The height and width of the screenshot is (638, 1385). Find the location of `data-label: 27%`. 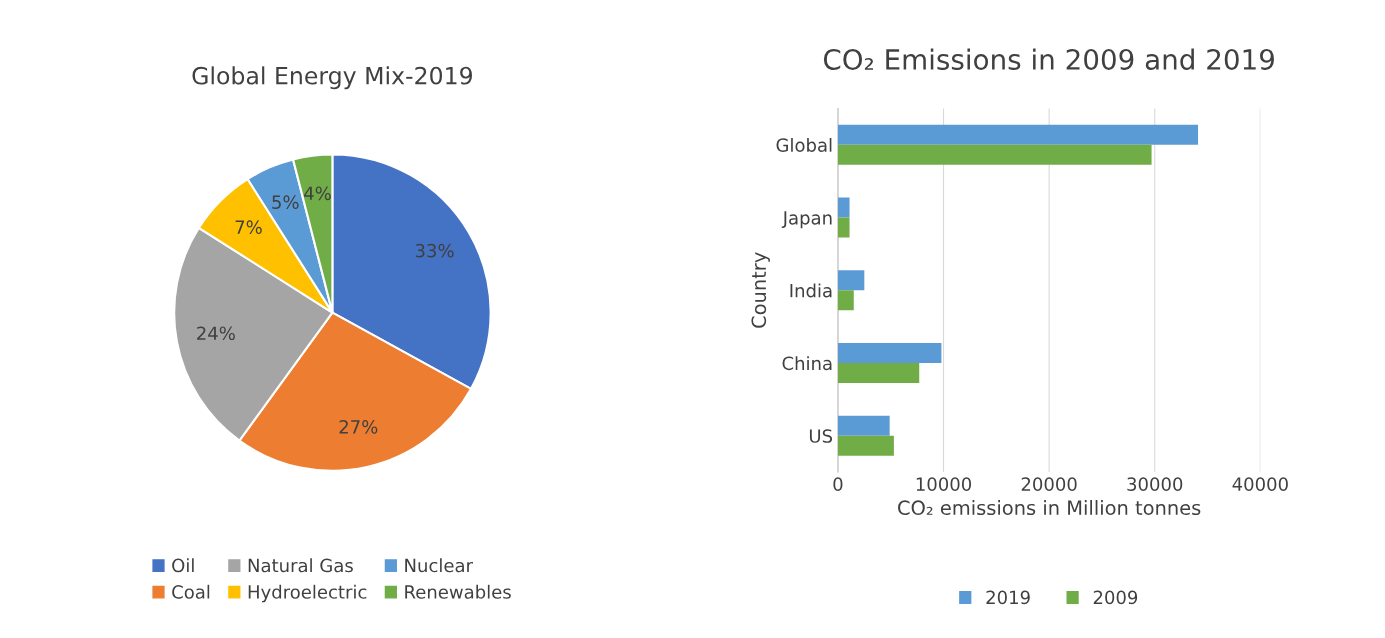

data-label: 27% is located at coordinates (358, 427).